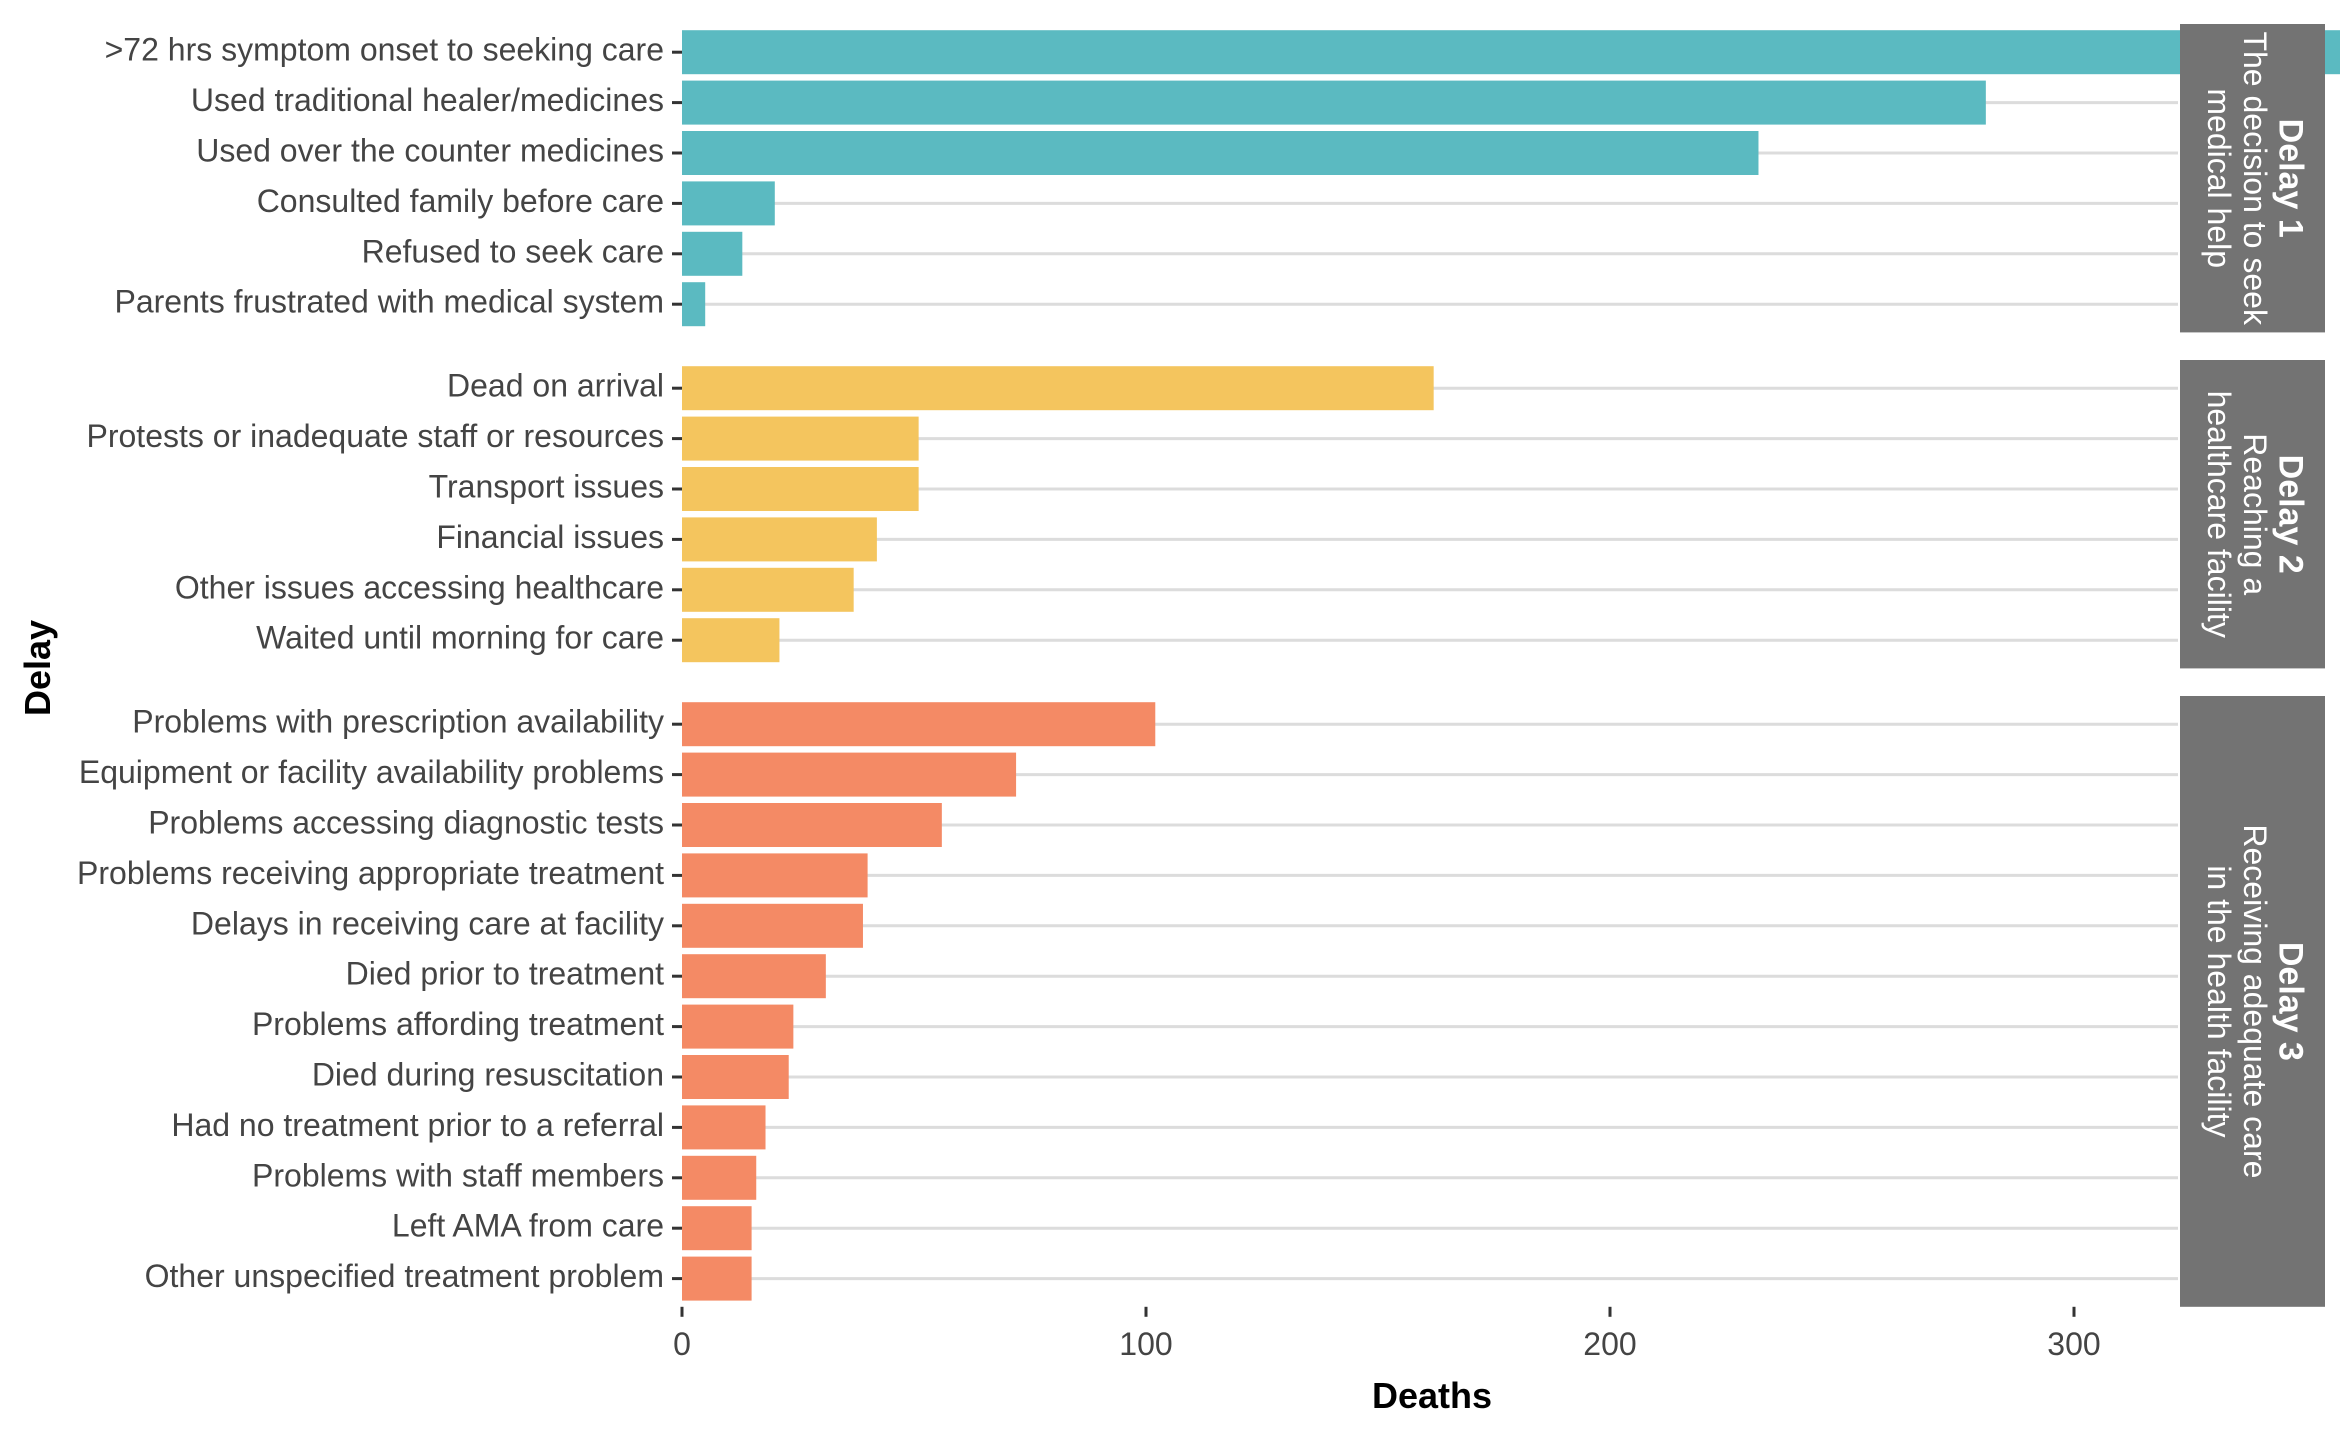 The width and height of the screenshot is (2340, 1440). Describe the element at coordinates (427, 100) in the screenshot. I see `category-label: Used traditional healer/medicines` at that location.